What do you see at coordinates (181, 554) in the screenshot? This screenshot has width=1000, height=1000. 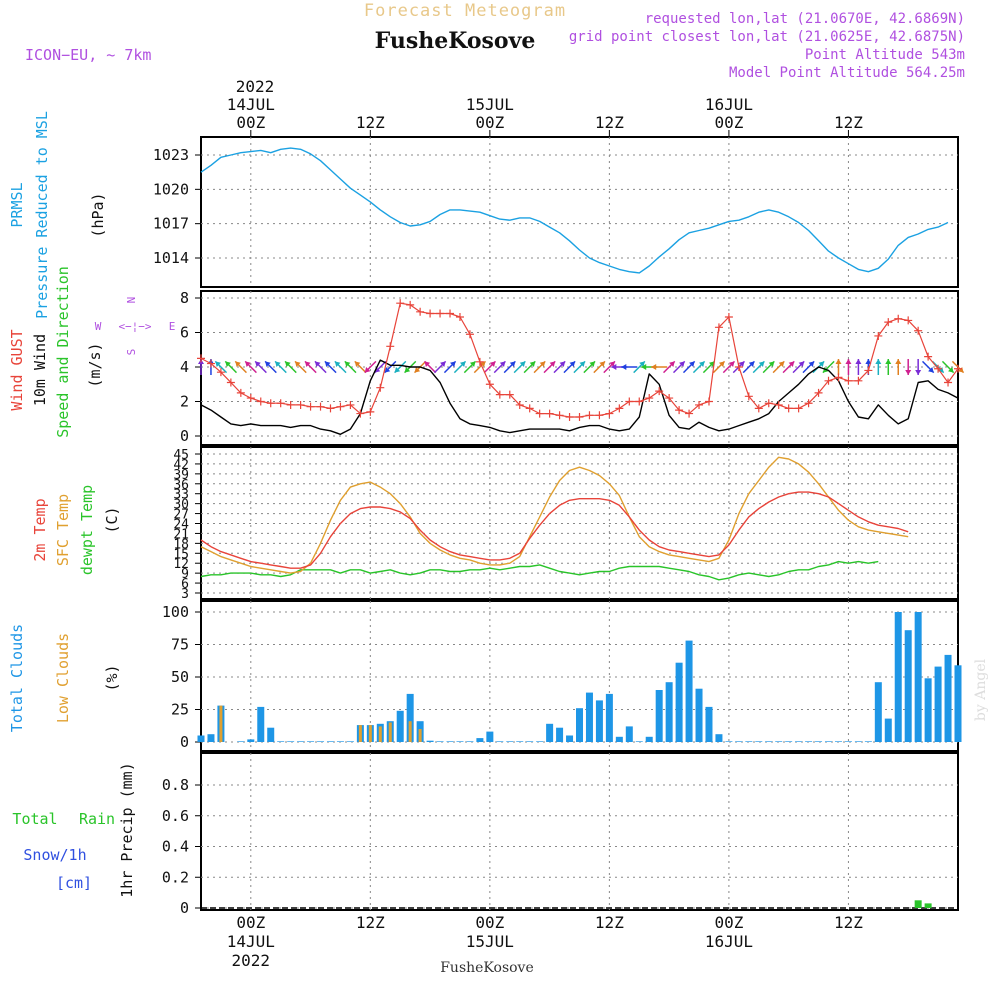 I see `temp-tick-label: 15` at bounding box center [181, 554].